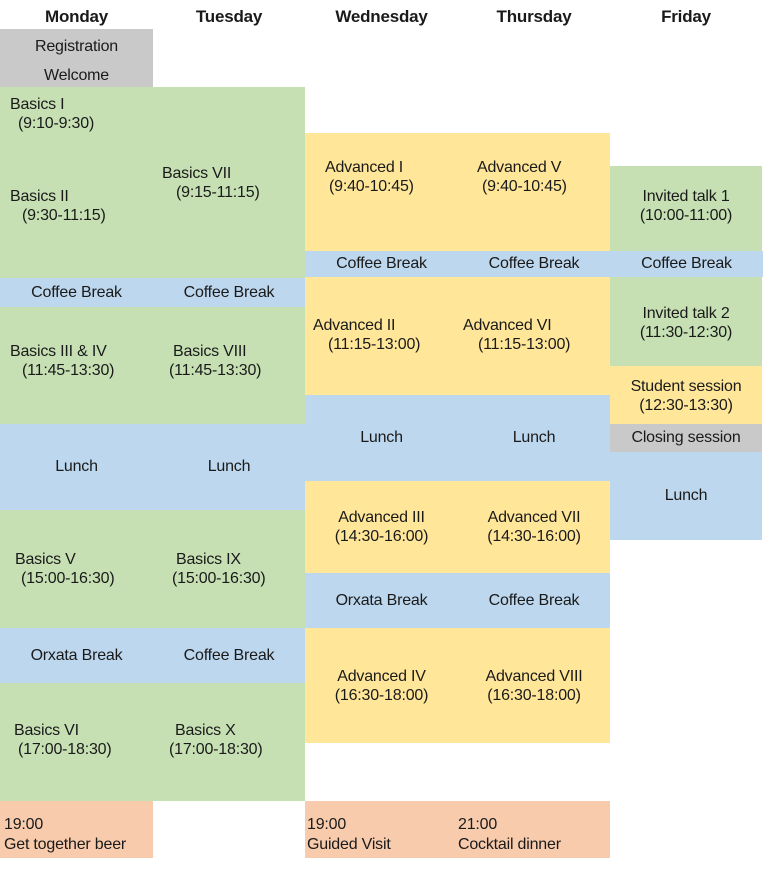 The image size is (763, 887). Describe the element at coordinates (686, 16) in the screenshot. I see `day-header-friday: Friday` at that location.